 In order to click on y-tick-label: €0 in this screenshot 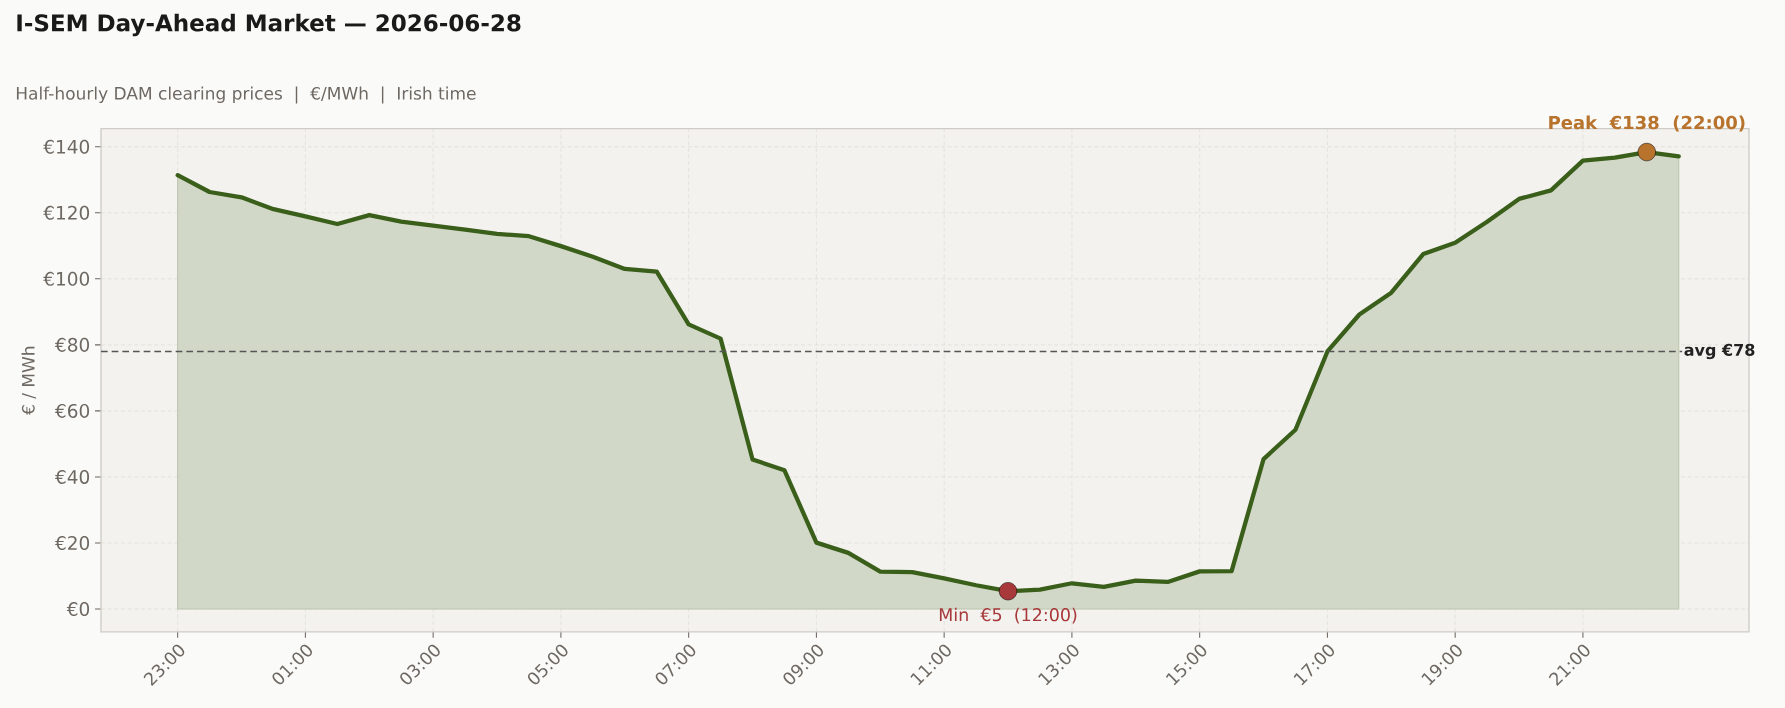, I will do `click(78, 609)`.